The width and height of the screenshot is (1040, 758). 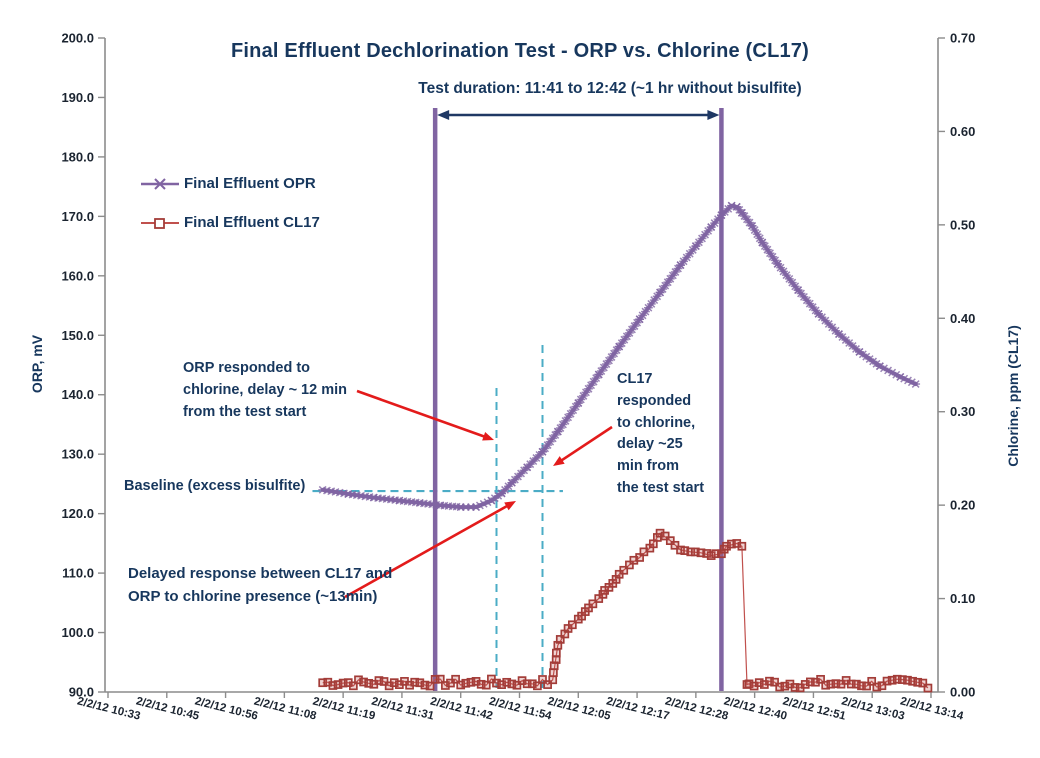 I want to click on x-axis-tick-label: 2/2/12 11:31, so click(x=403, y=709).